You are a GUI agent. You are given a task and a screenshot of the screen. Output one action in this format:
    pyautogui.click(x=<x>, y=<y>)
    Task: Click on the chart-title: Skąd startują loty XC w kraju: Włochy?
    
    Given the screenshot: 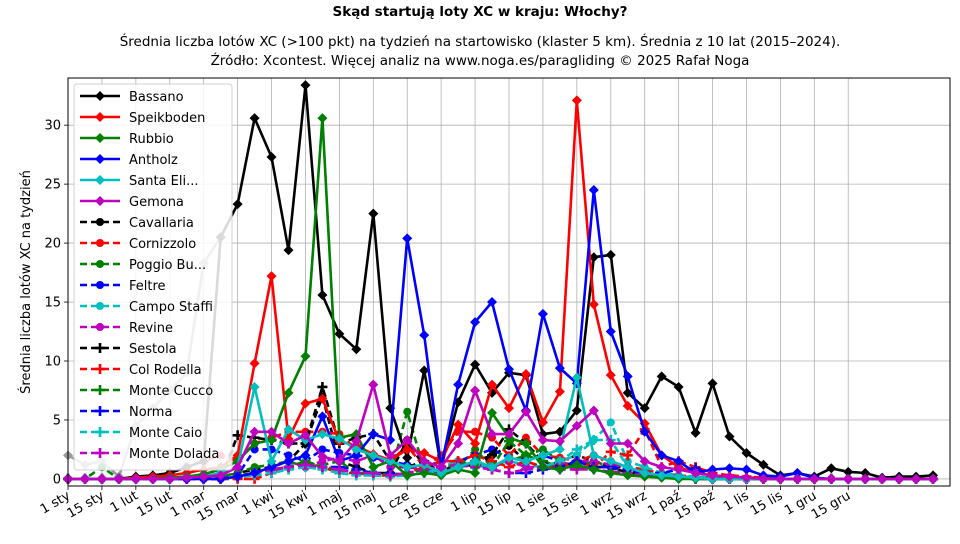 What is the action you would take?
    pyautogui.click(x=480, y=12)
    